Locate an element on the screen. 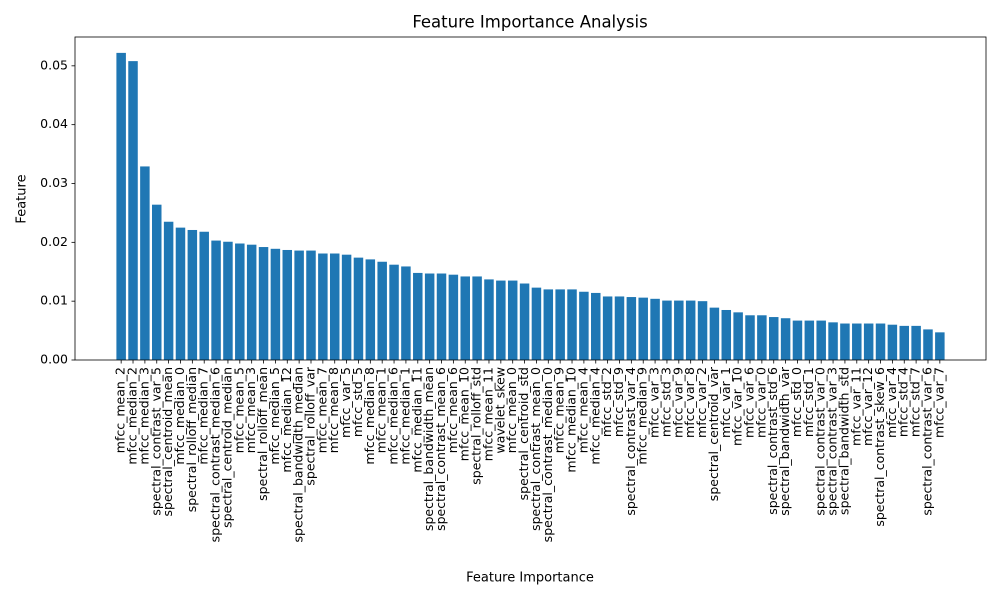  x-tick-label: mfcc_median_1 is located at coordinates (404, 416).